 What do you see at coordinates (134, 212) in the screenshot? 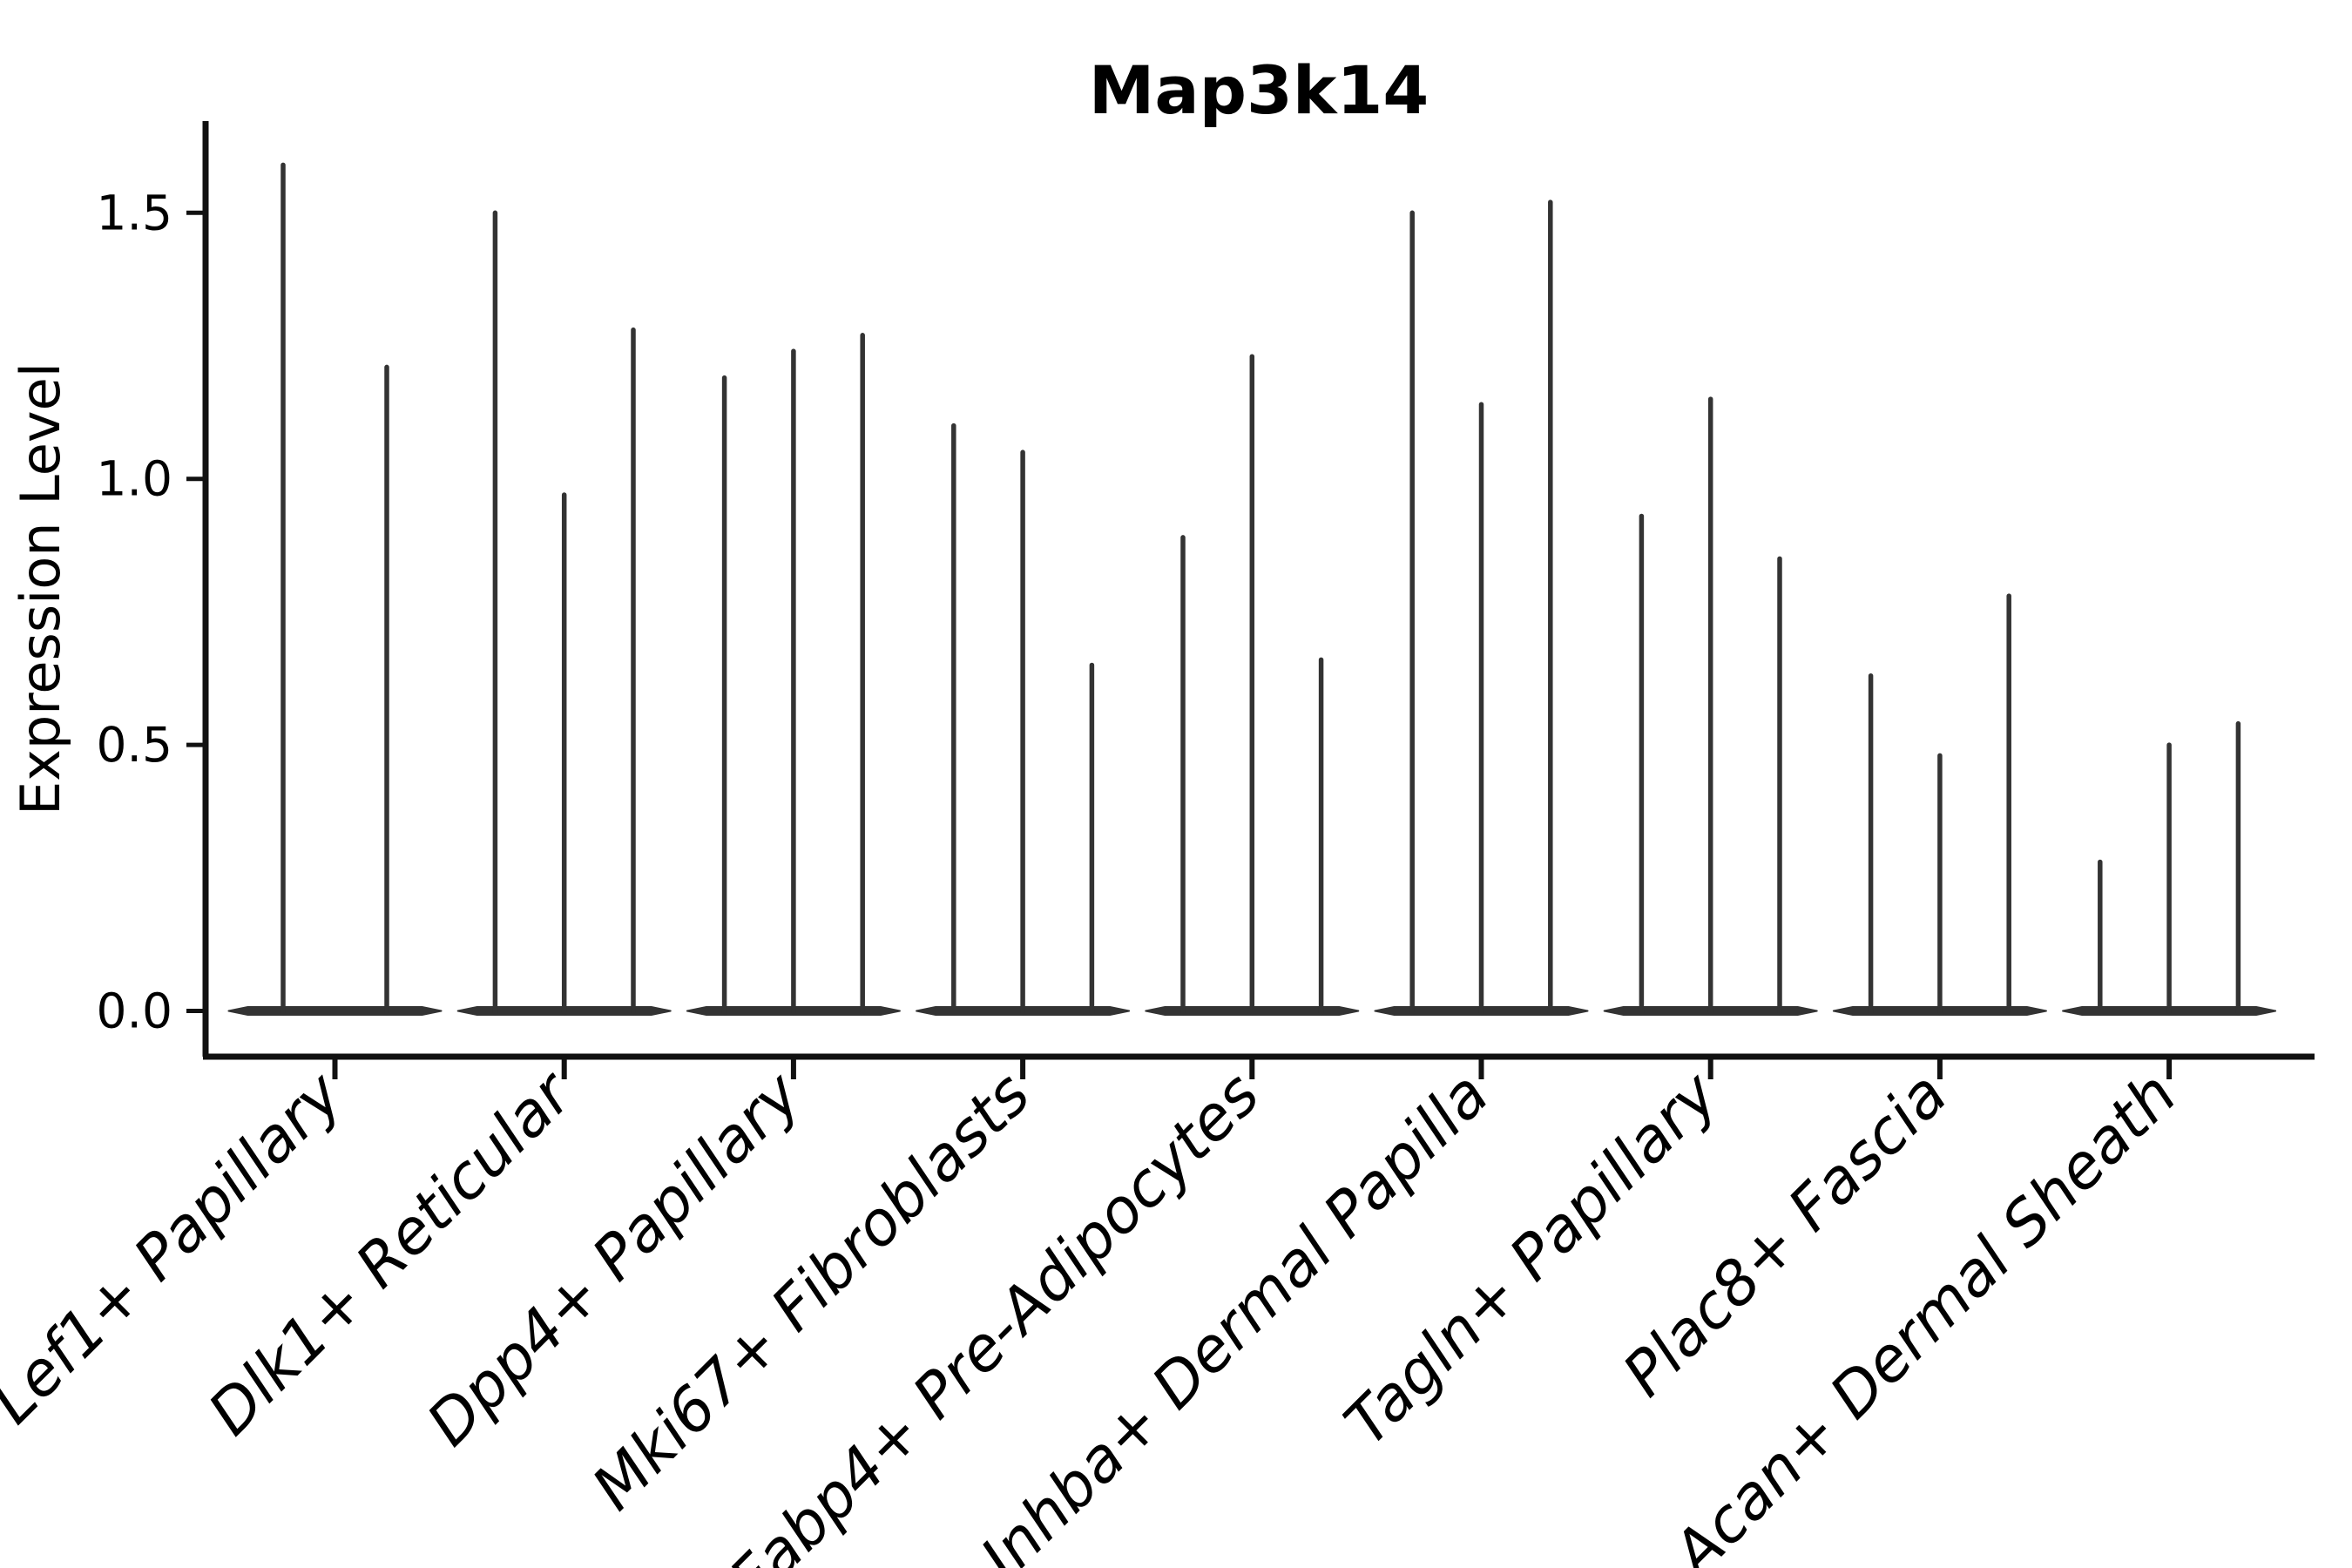
I see `y-tick-label: 1.5` at bounding box center [134, 212].